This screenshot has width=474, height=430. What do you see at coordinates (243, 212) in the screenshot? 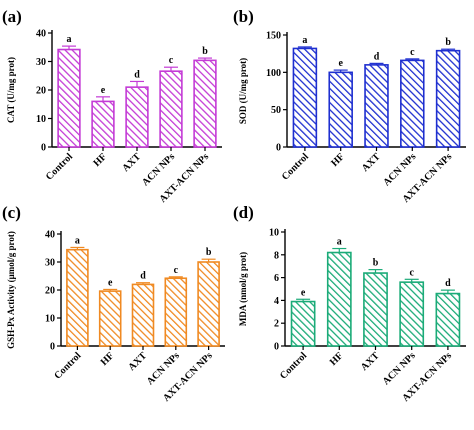
I see `panel-label: (d)` at bounding box center [243, 212].